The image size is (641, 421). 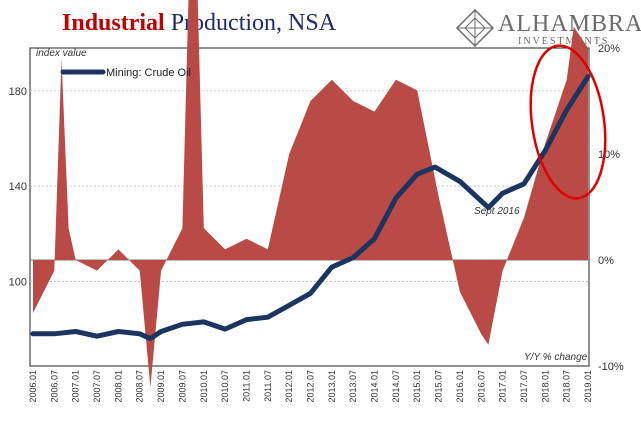 I want to click on right-tick-label: 10%, so click(x=609, y=155).